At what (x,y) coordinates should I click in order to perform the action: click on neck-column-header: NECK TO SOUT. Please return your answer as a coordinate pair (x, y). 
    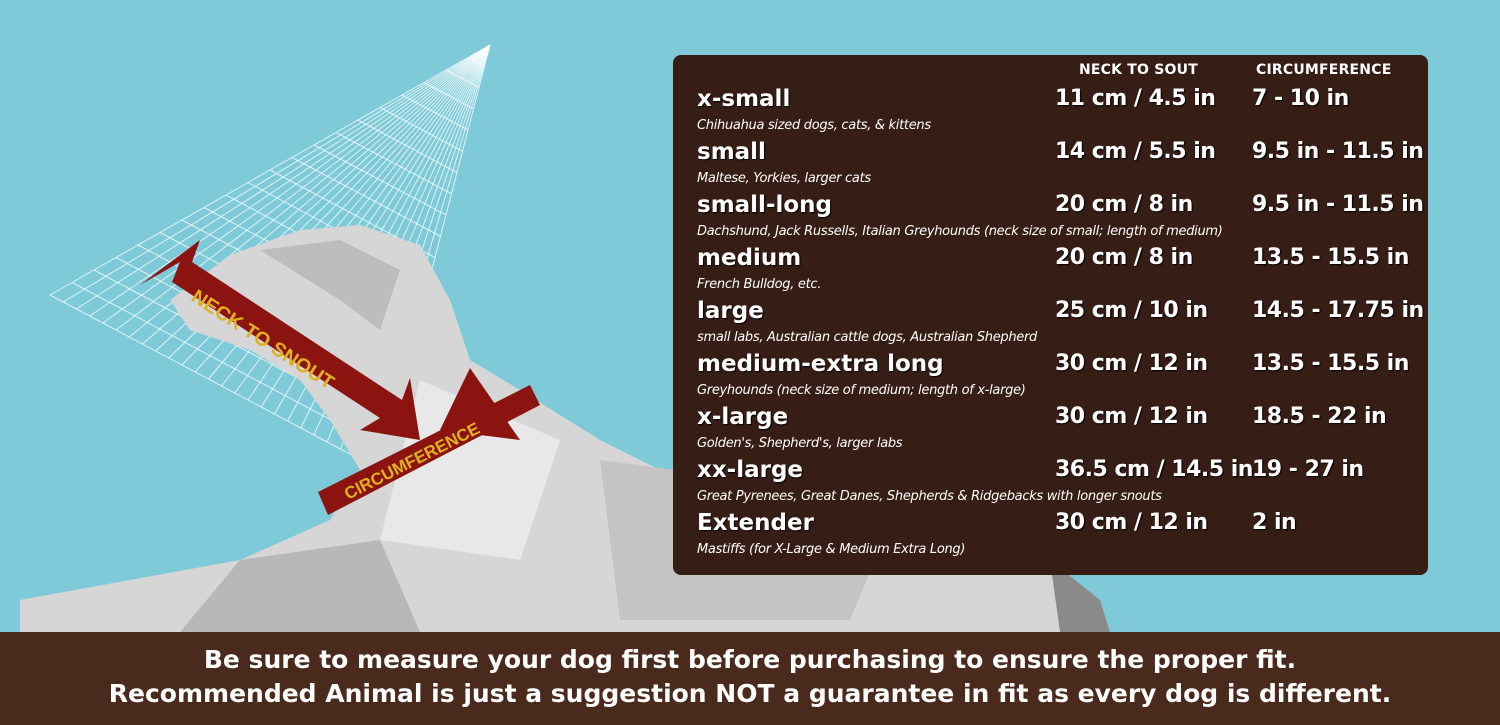
    Looking at the image, I should click on (1138, 70).